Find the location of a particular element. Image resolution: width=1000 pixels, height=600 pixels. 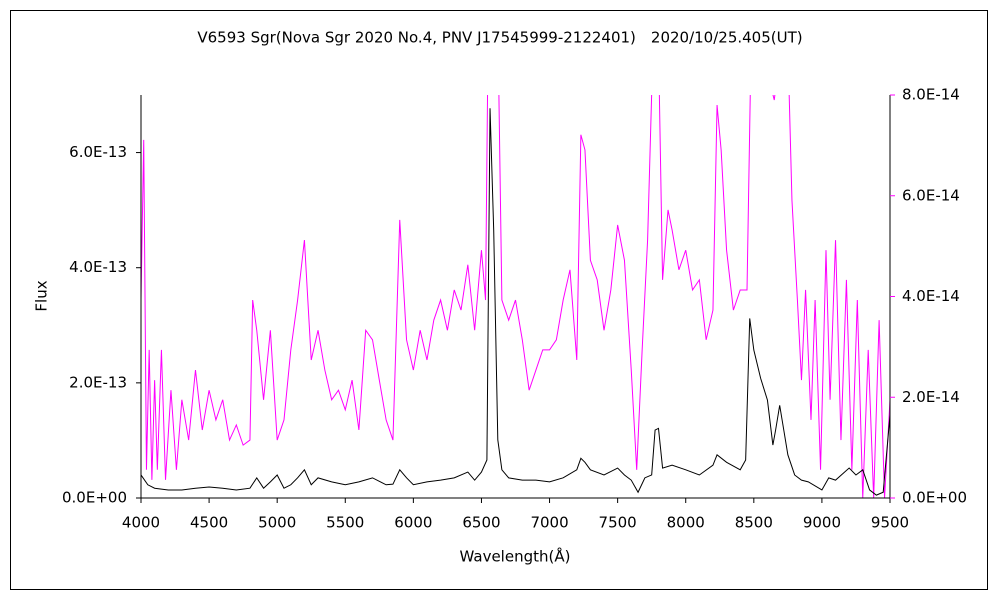

x-tick-label: 8500 is located at coordinates (754, 523).